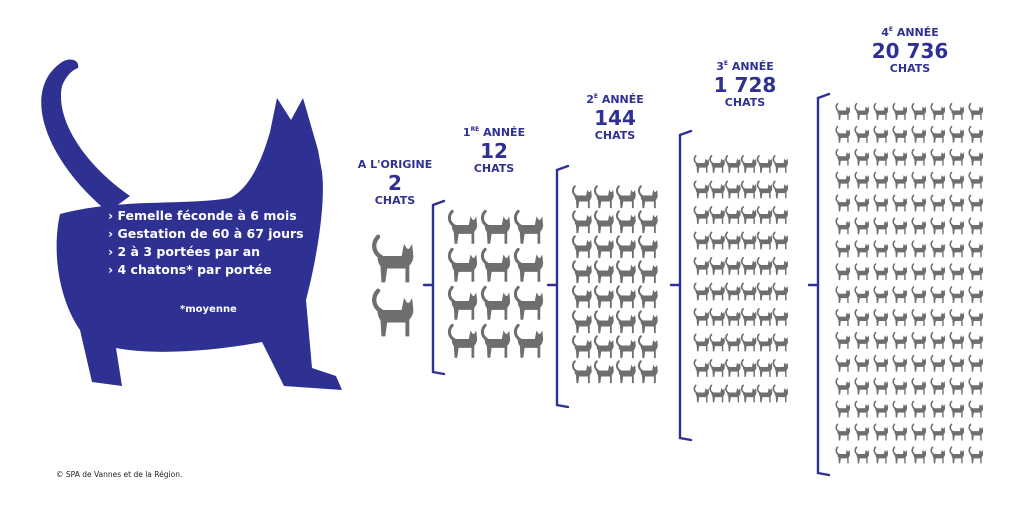 The width and height of the screenshot is (1024, 512). I want to click on ordinal-suffix: E, so click(890, 29).